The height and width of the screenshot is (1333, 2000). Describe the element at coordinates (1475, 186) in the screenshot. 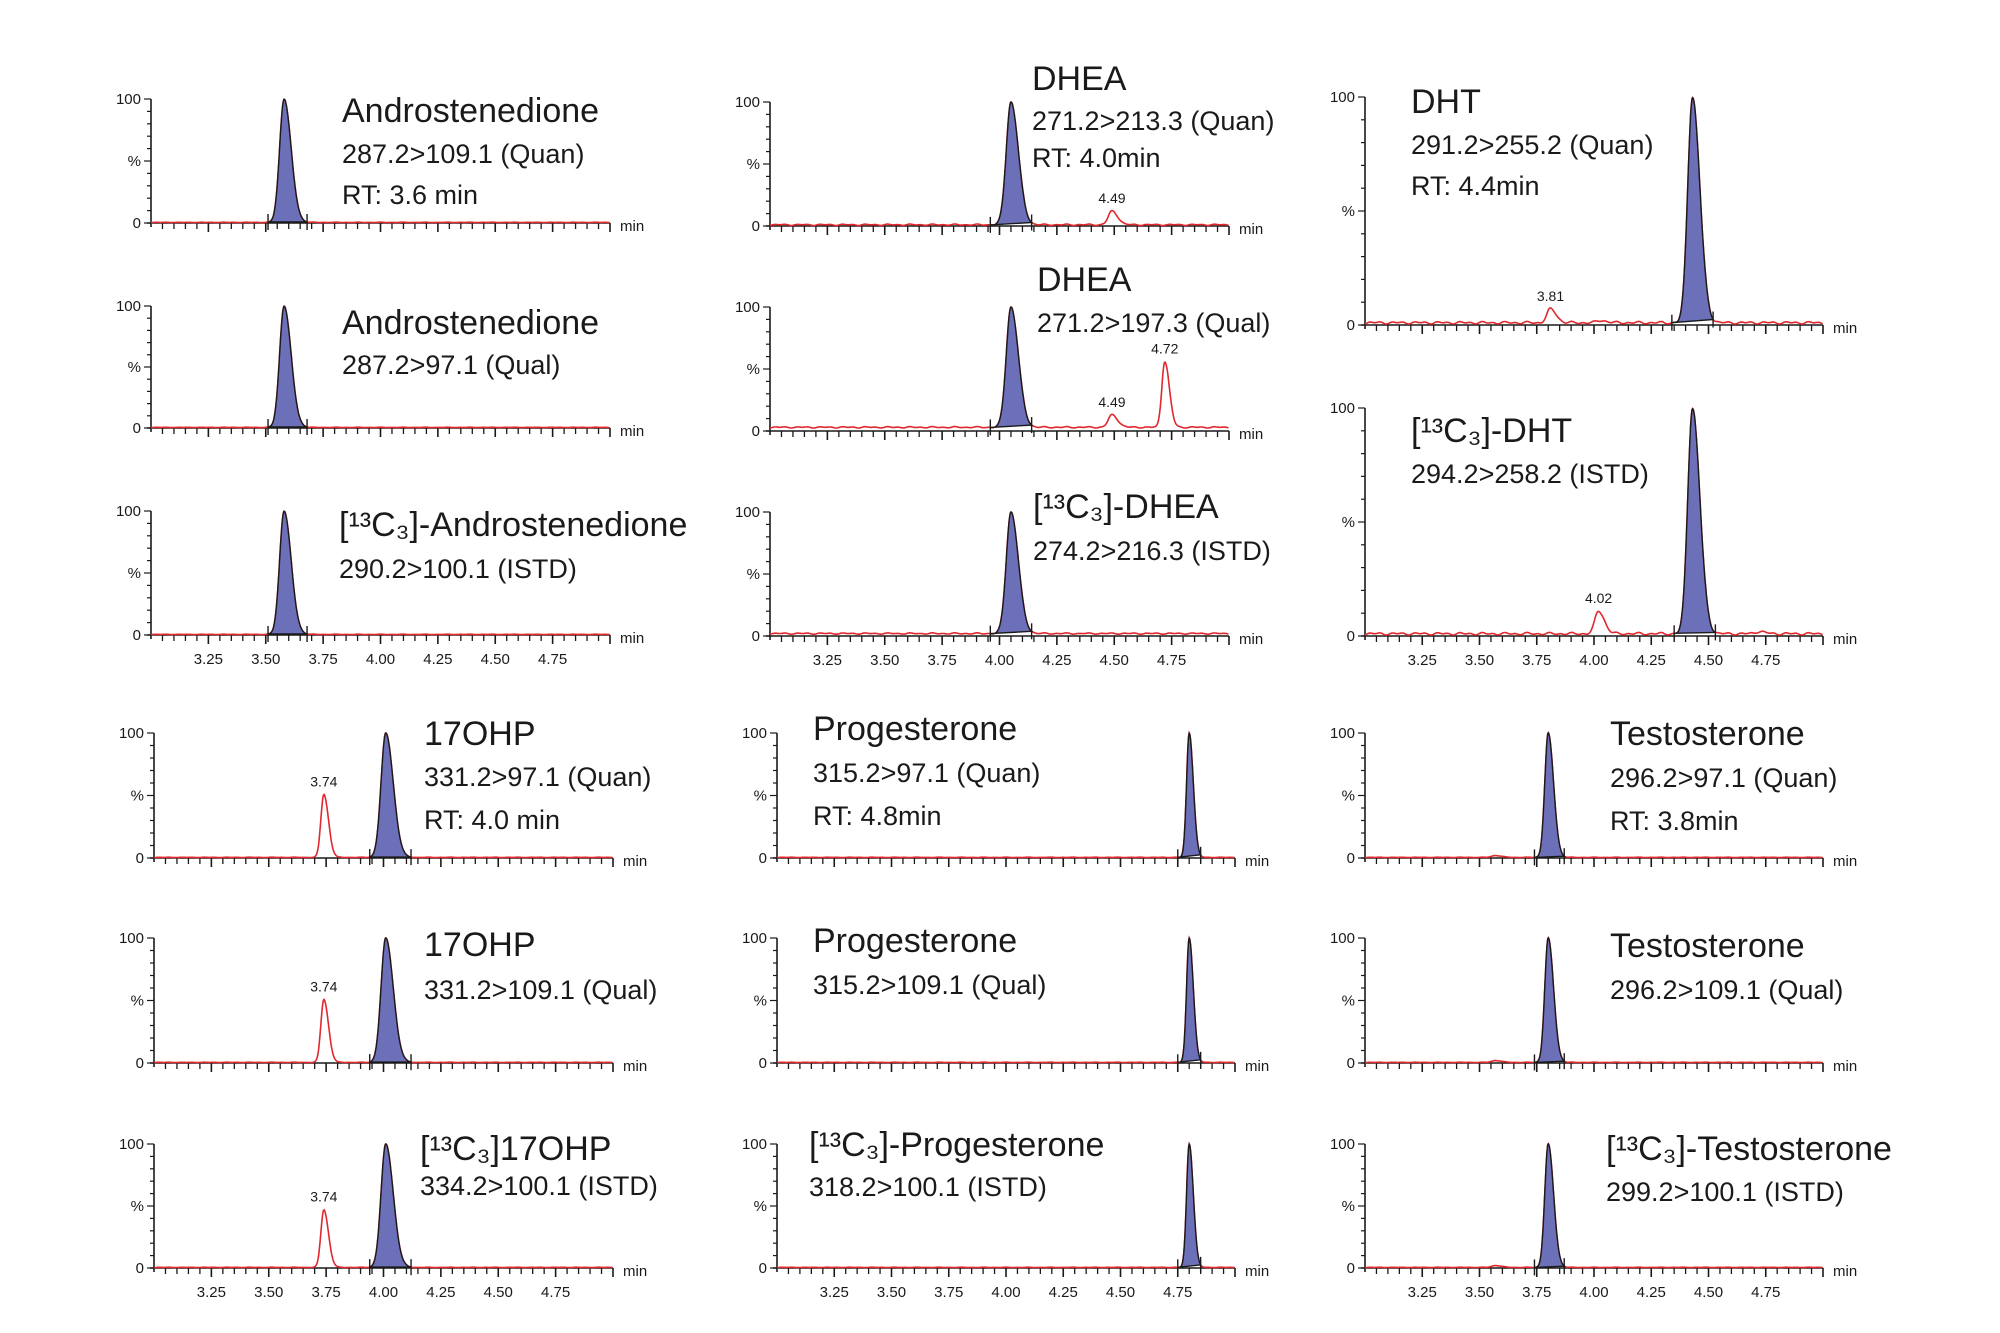

I see `retention-time-label: RT: 4.4min` at that location.